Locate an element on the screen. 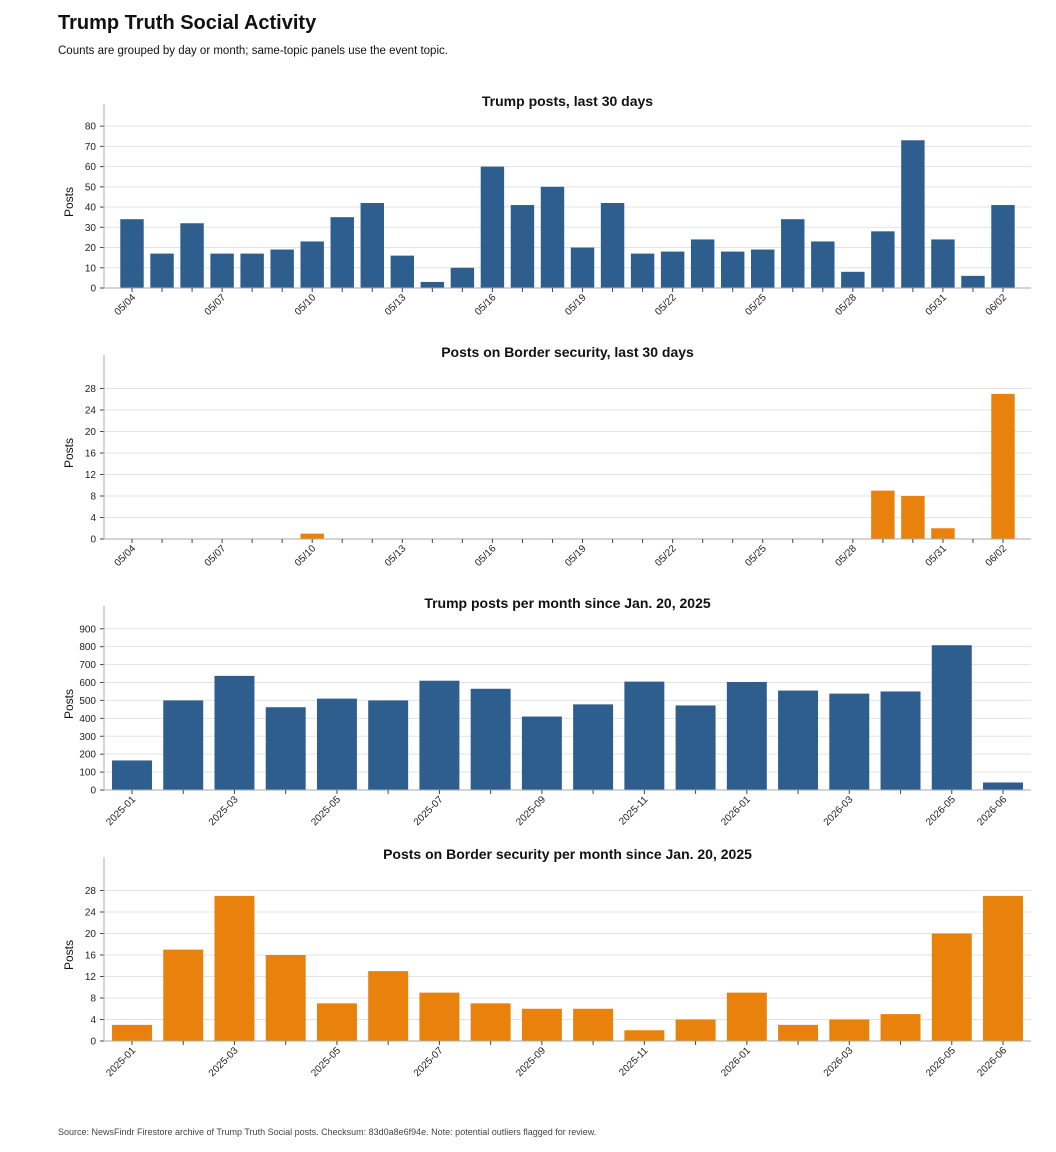 This screenshot has width=1056, height=1152. x-tick-label: 2025-05 is located at coordinates (326, 1062).